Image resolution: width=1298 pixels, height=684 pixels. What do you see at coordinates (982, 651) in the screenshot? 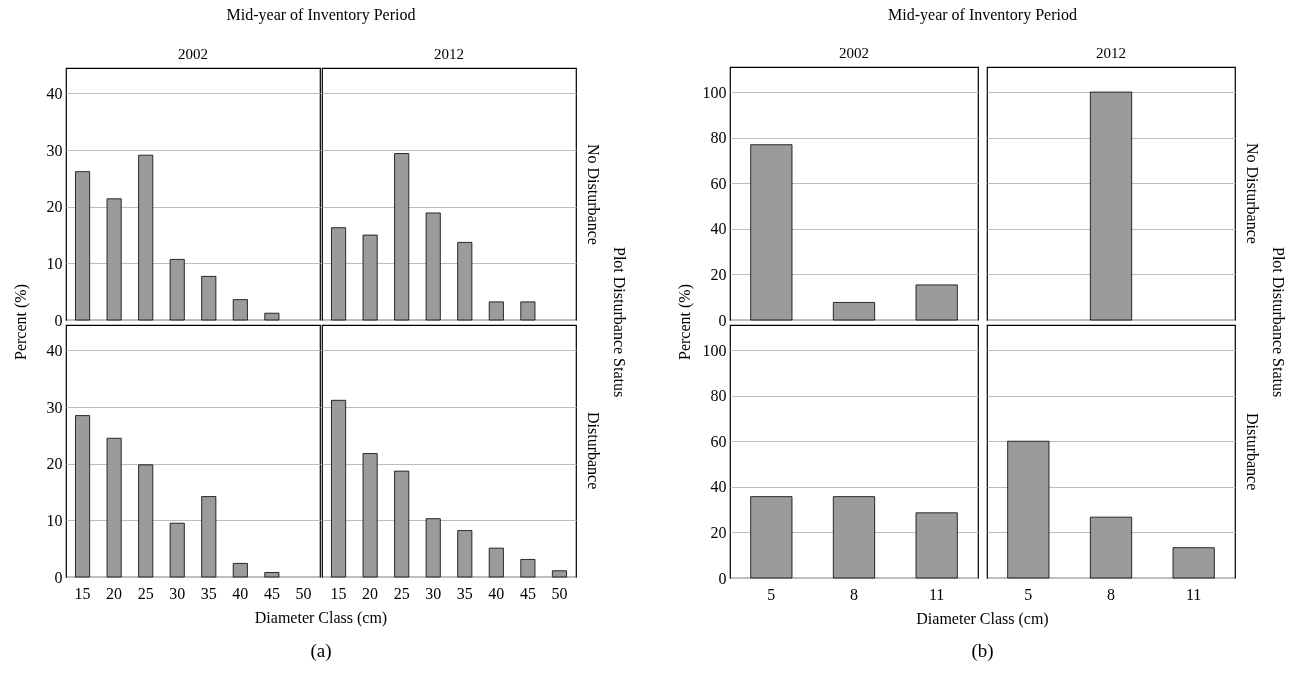
I see `text: (b)` at bounding box center [982, 651].